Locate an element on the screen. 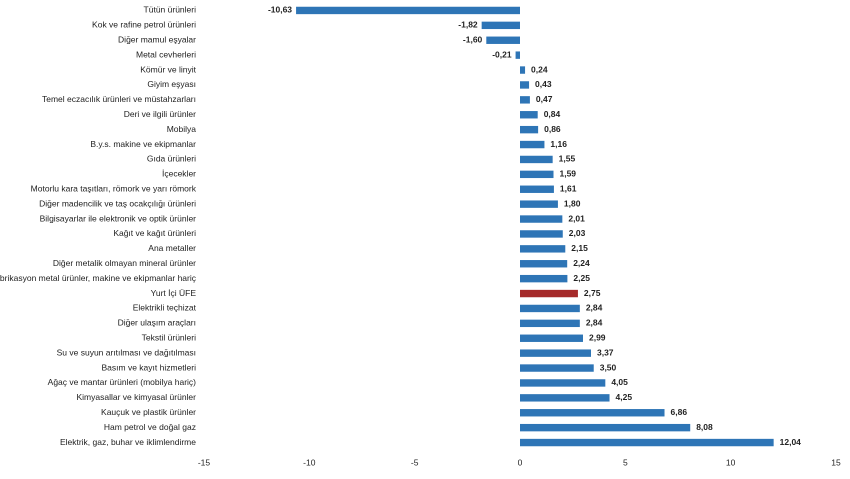  x-tick-label: 5 is located at coordinates (625, 462).